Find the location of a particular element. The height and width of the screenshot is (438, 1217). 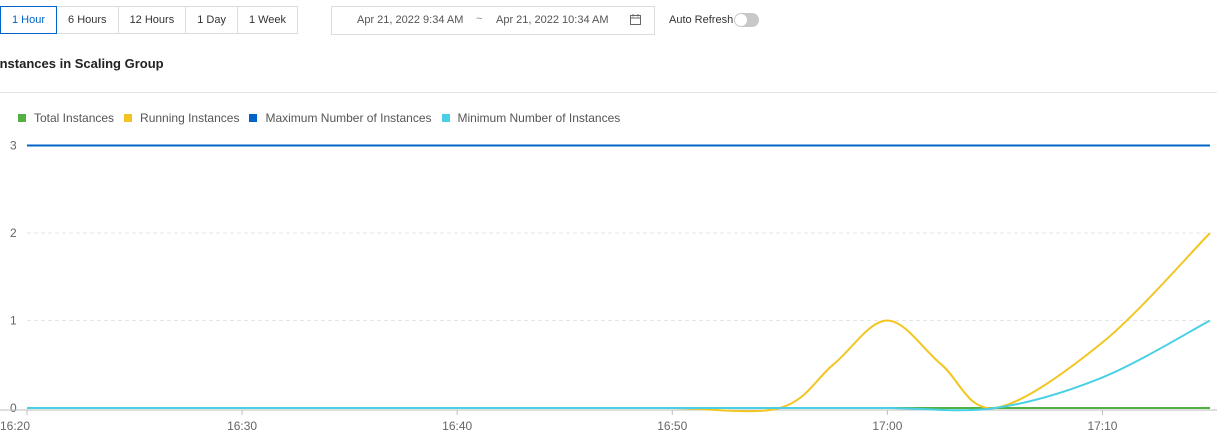

y-tick-label: 2 is located at coordinates (13, 233).